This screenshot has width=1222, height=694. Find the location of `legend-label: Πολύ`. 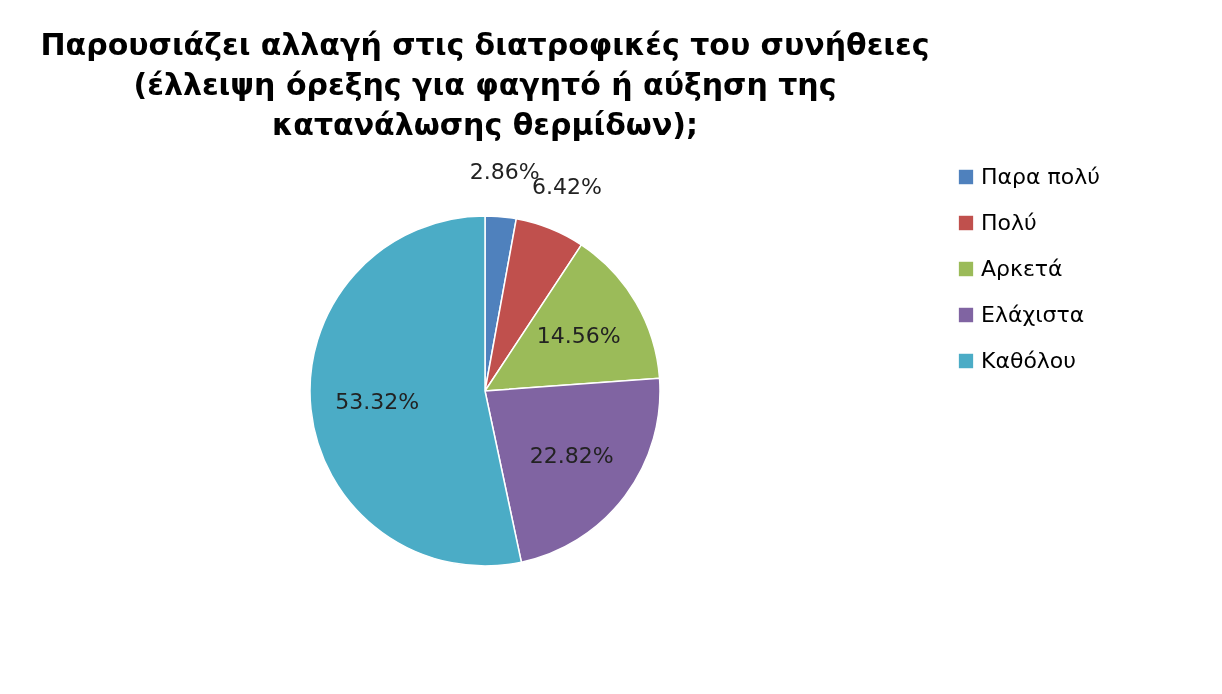

legend-label: Πολύ is located at coordinates (1009, 222).